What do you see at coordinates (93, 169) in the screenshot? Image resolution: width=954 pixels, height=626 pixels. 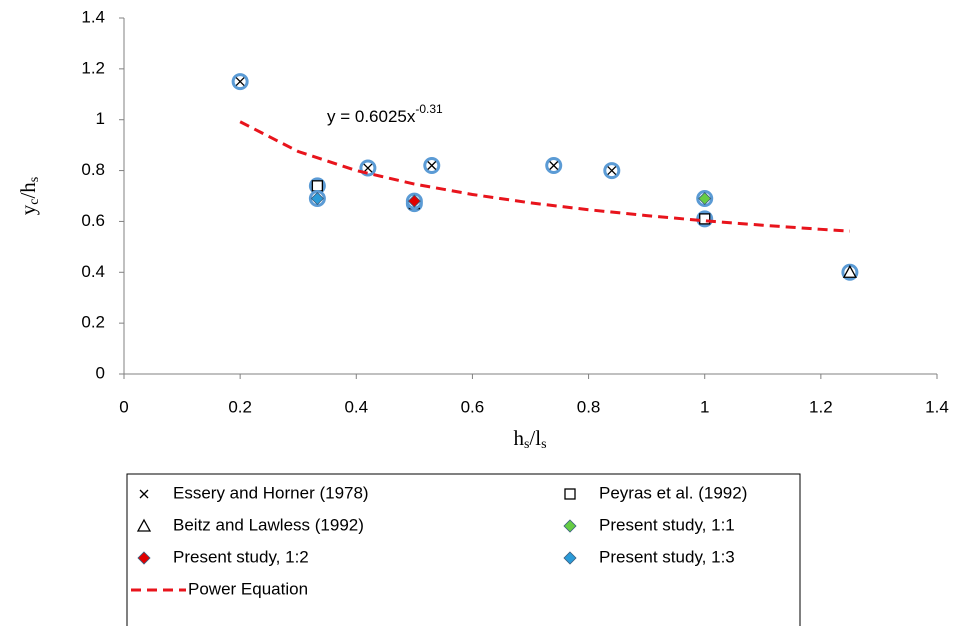 I see `y-tick-label: 0.8` at bounding box center [93, 169].